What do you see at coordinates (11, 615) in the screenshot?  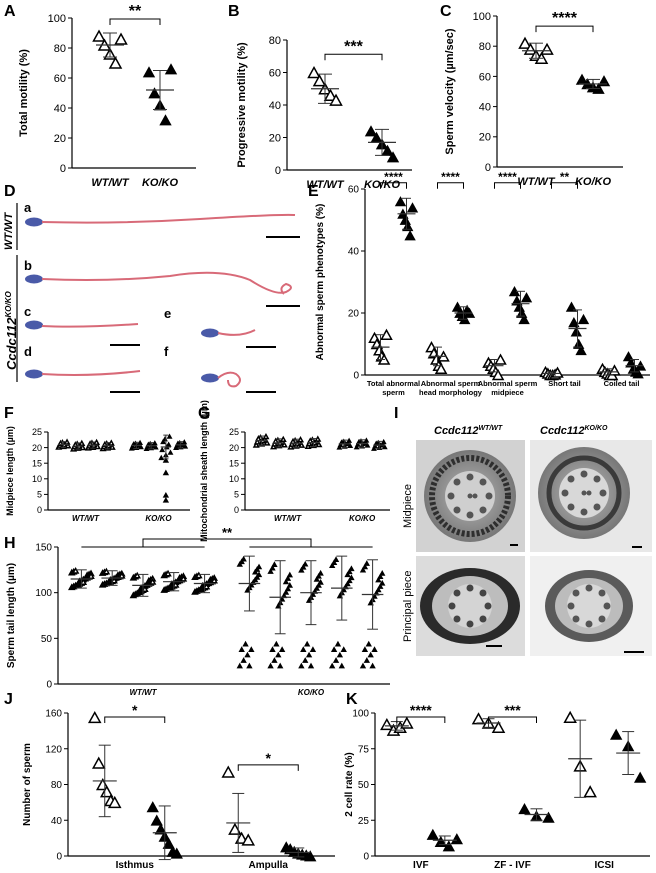 I see `y-axis-title: Sperm tail length (µm)` at bounding box center [11, 615].